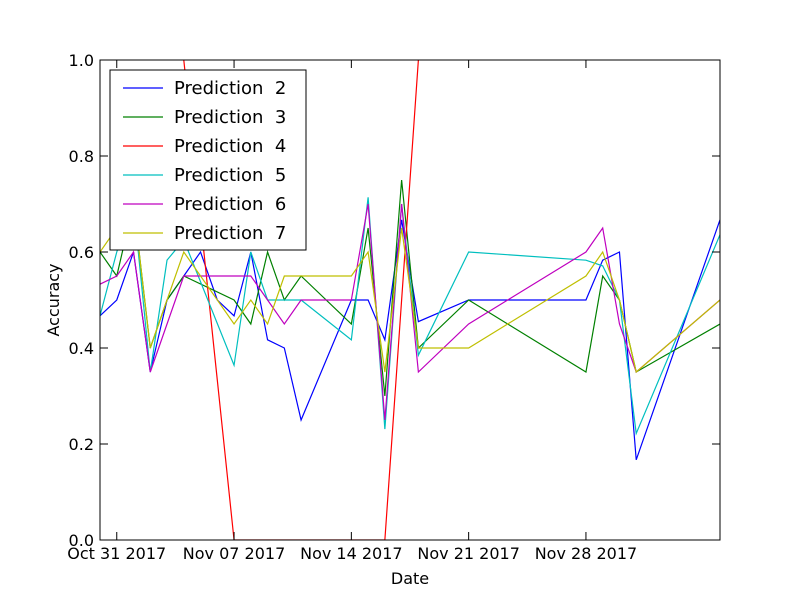 The image size is (800, 600). Describe the element at coordinates (116, 553) in the screenshot. I see `x-tick-label: Oct 31 2017` at that location.